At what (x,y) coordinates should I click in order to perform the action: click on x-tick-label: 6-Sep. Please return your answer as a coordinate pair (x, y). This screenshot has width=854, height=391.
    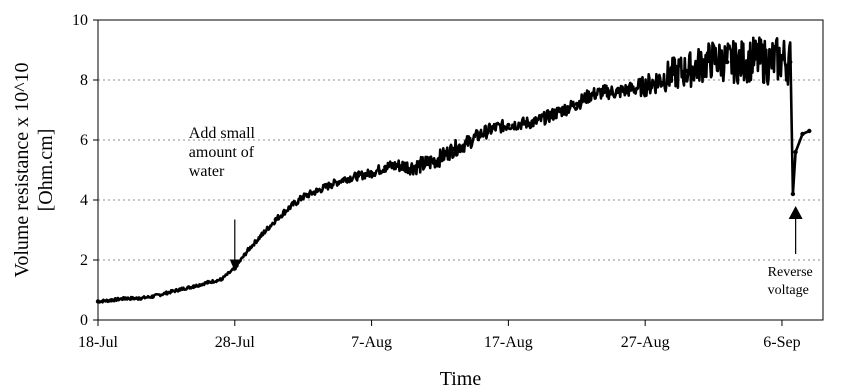
    Looking at the image, I should click on (781, 342).